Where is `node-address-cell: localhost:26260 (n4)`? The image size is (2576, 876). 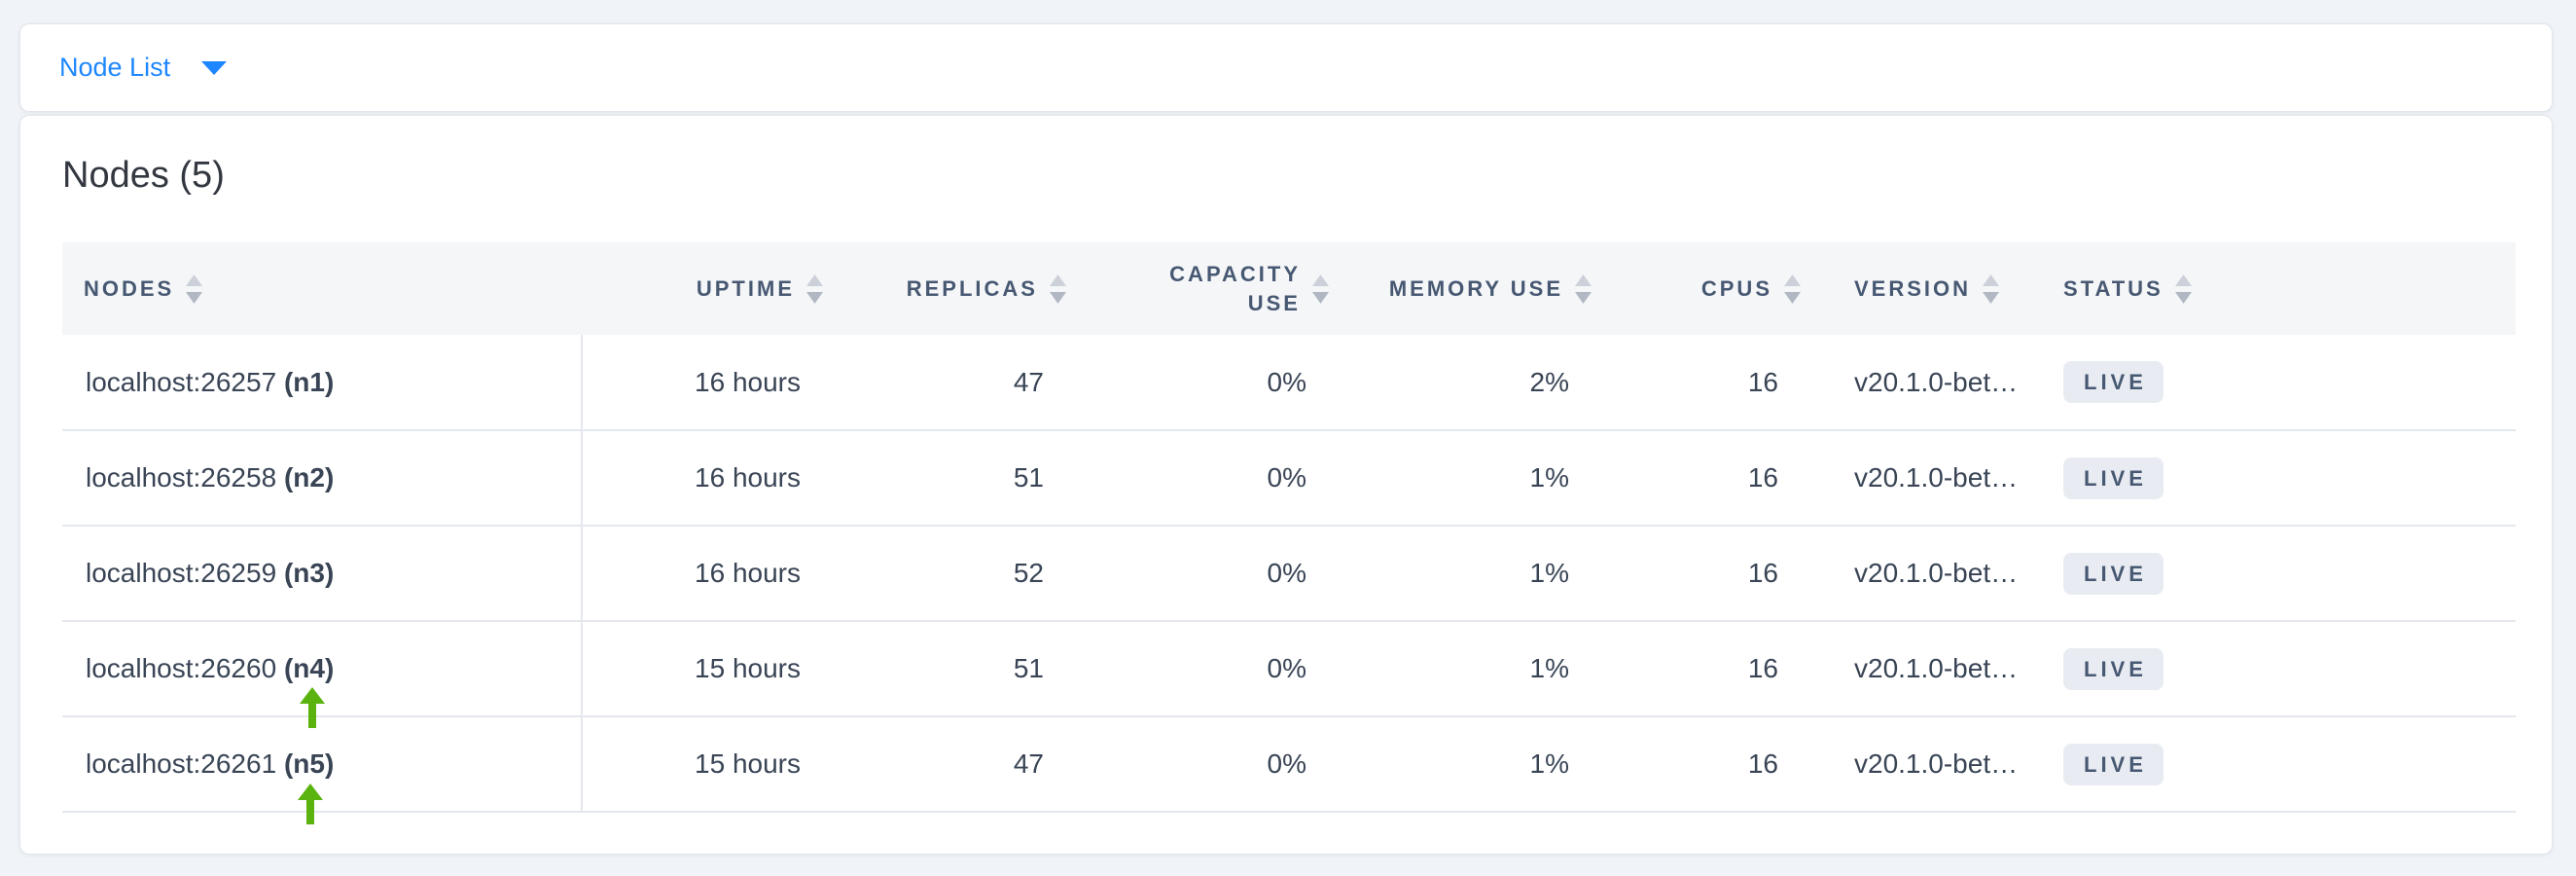 node-address-cell: localhost:26260 (n4) is located at coordinates (322, 669).